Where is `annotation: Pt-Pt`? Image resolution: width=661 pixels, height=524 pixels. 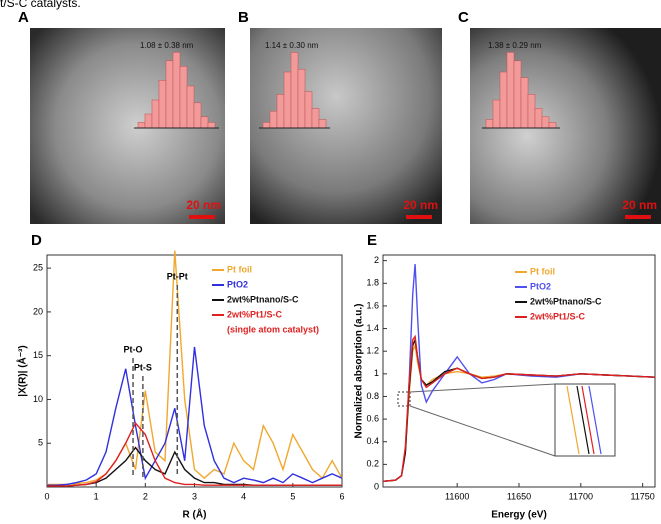
annotation: Pt-Pt is located at coordinates (177, 276).